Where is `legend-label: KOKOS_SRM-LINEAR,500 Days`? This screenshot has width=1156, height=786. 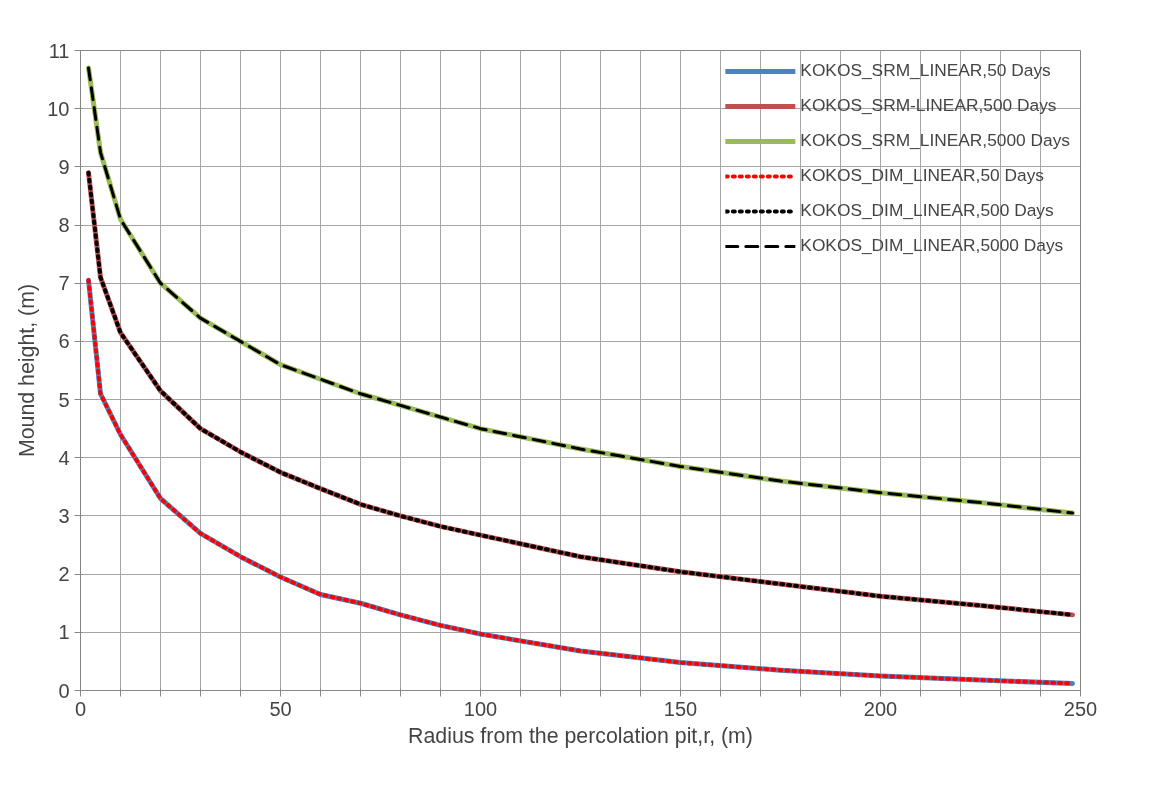
legend-label: KOKOS_SRM-LINEAR,500 Days is located at coordinates (928, 105).